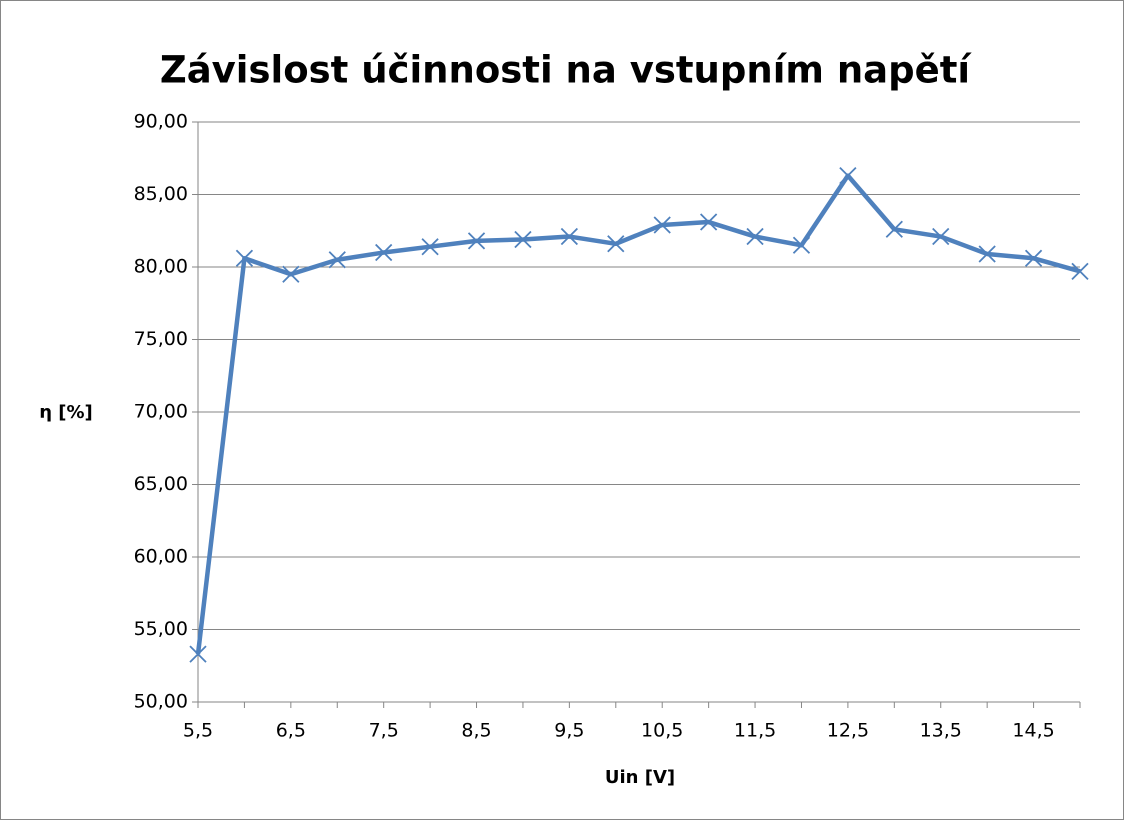 This screenshot has width=1124, height=820. What do you see at coordinates (161, 484) in the screenshot?
I see `y-tick-label: 65,00` at bounding box center [161, 484].